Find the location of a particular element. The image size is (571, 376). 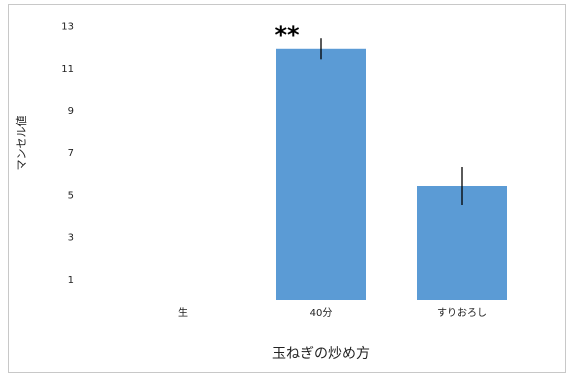

error-bars is located at coordinates (391, 121).